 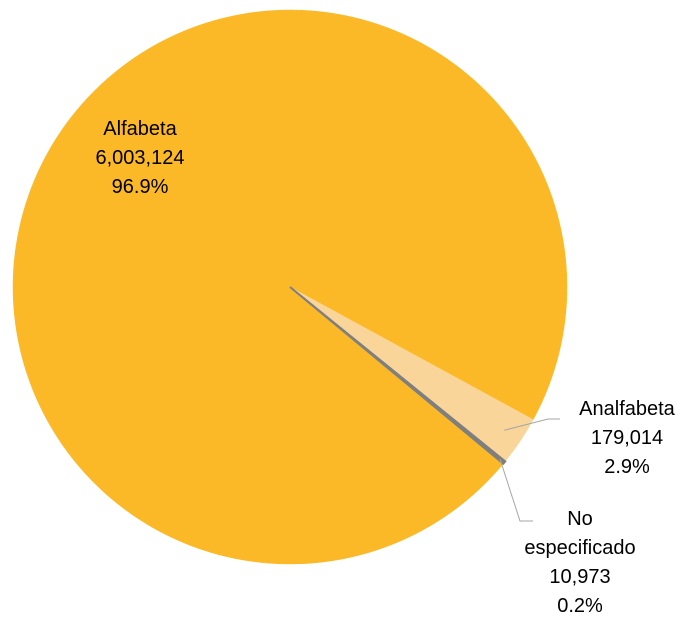 I want to click on label-line: No especificado, so click(x=580, y=533).